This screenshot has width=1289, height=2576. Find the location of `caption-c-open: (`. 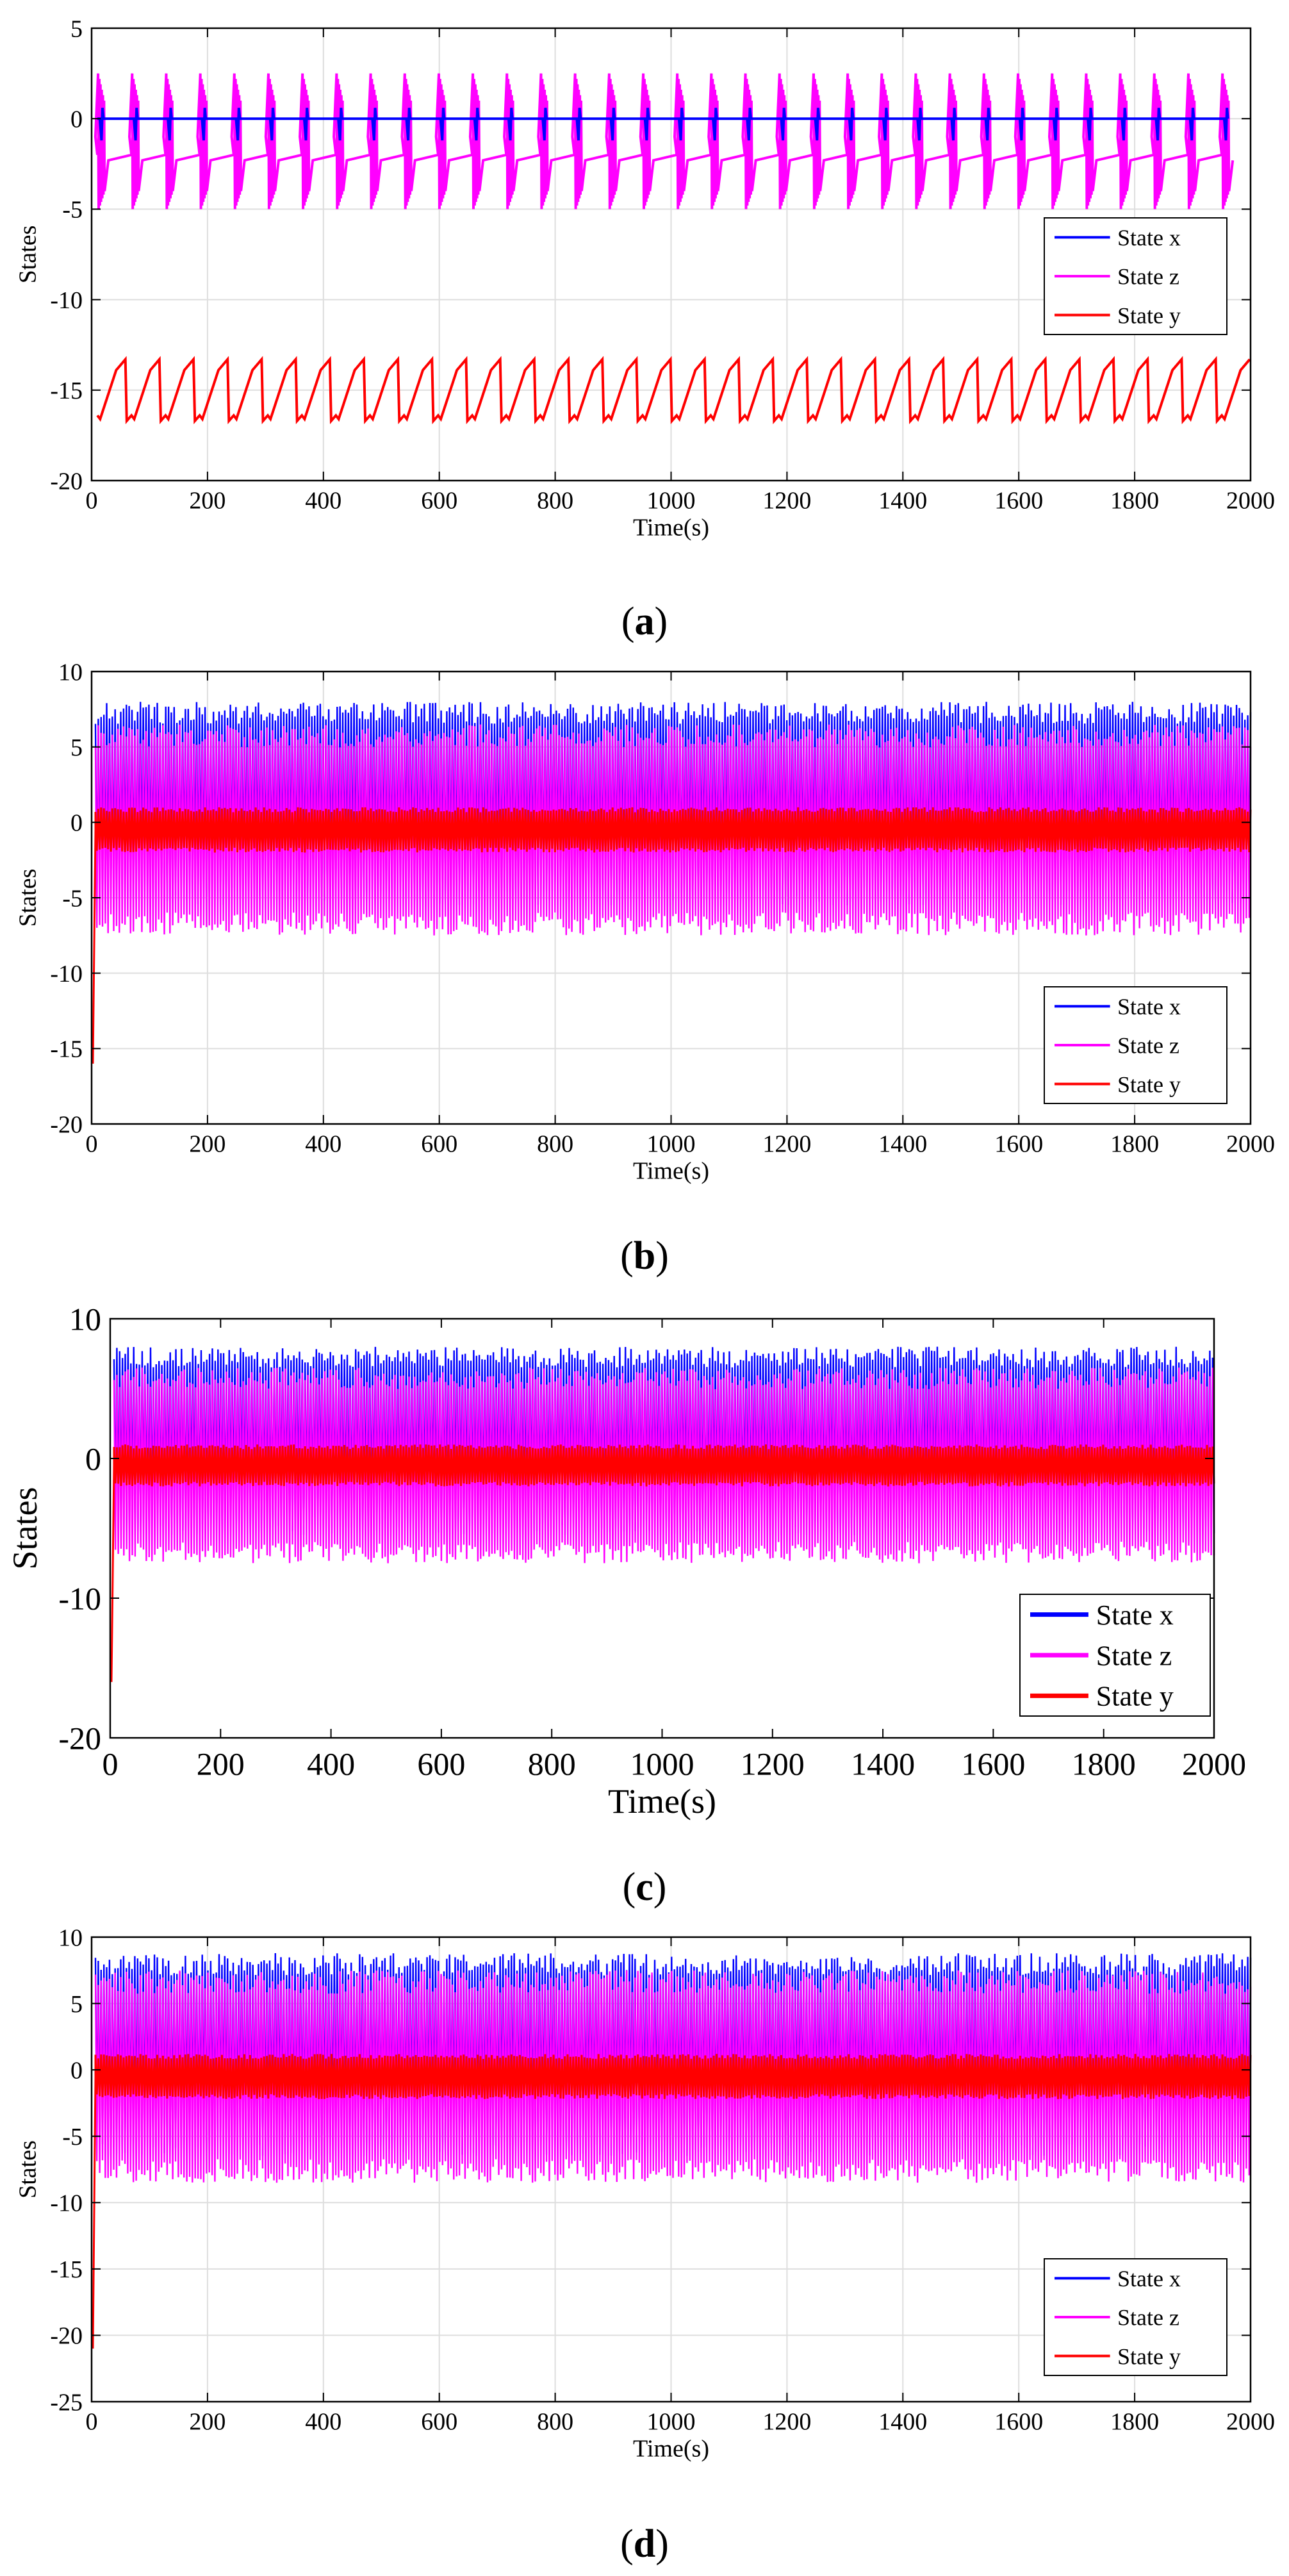

caption-c-open: ( is located at coordinates (629, 1887).